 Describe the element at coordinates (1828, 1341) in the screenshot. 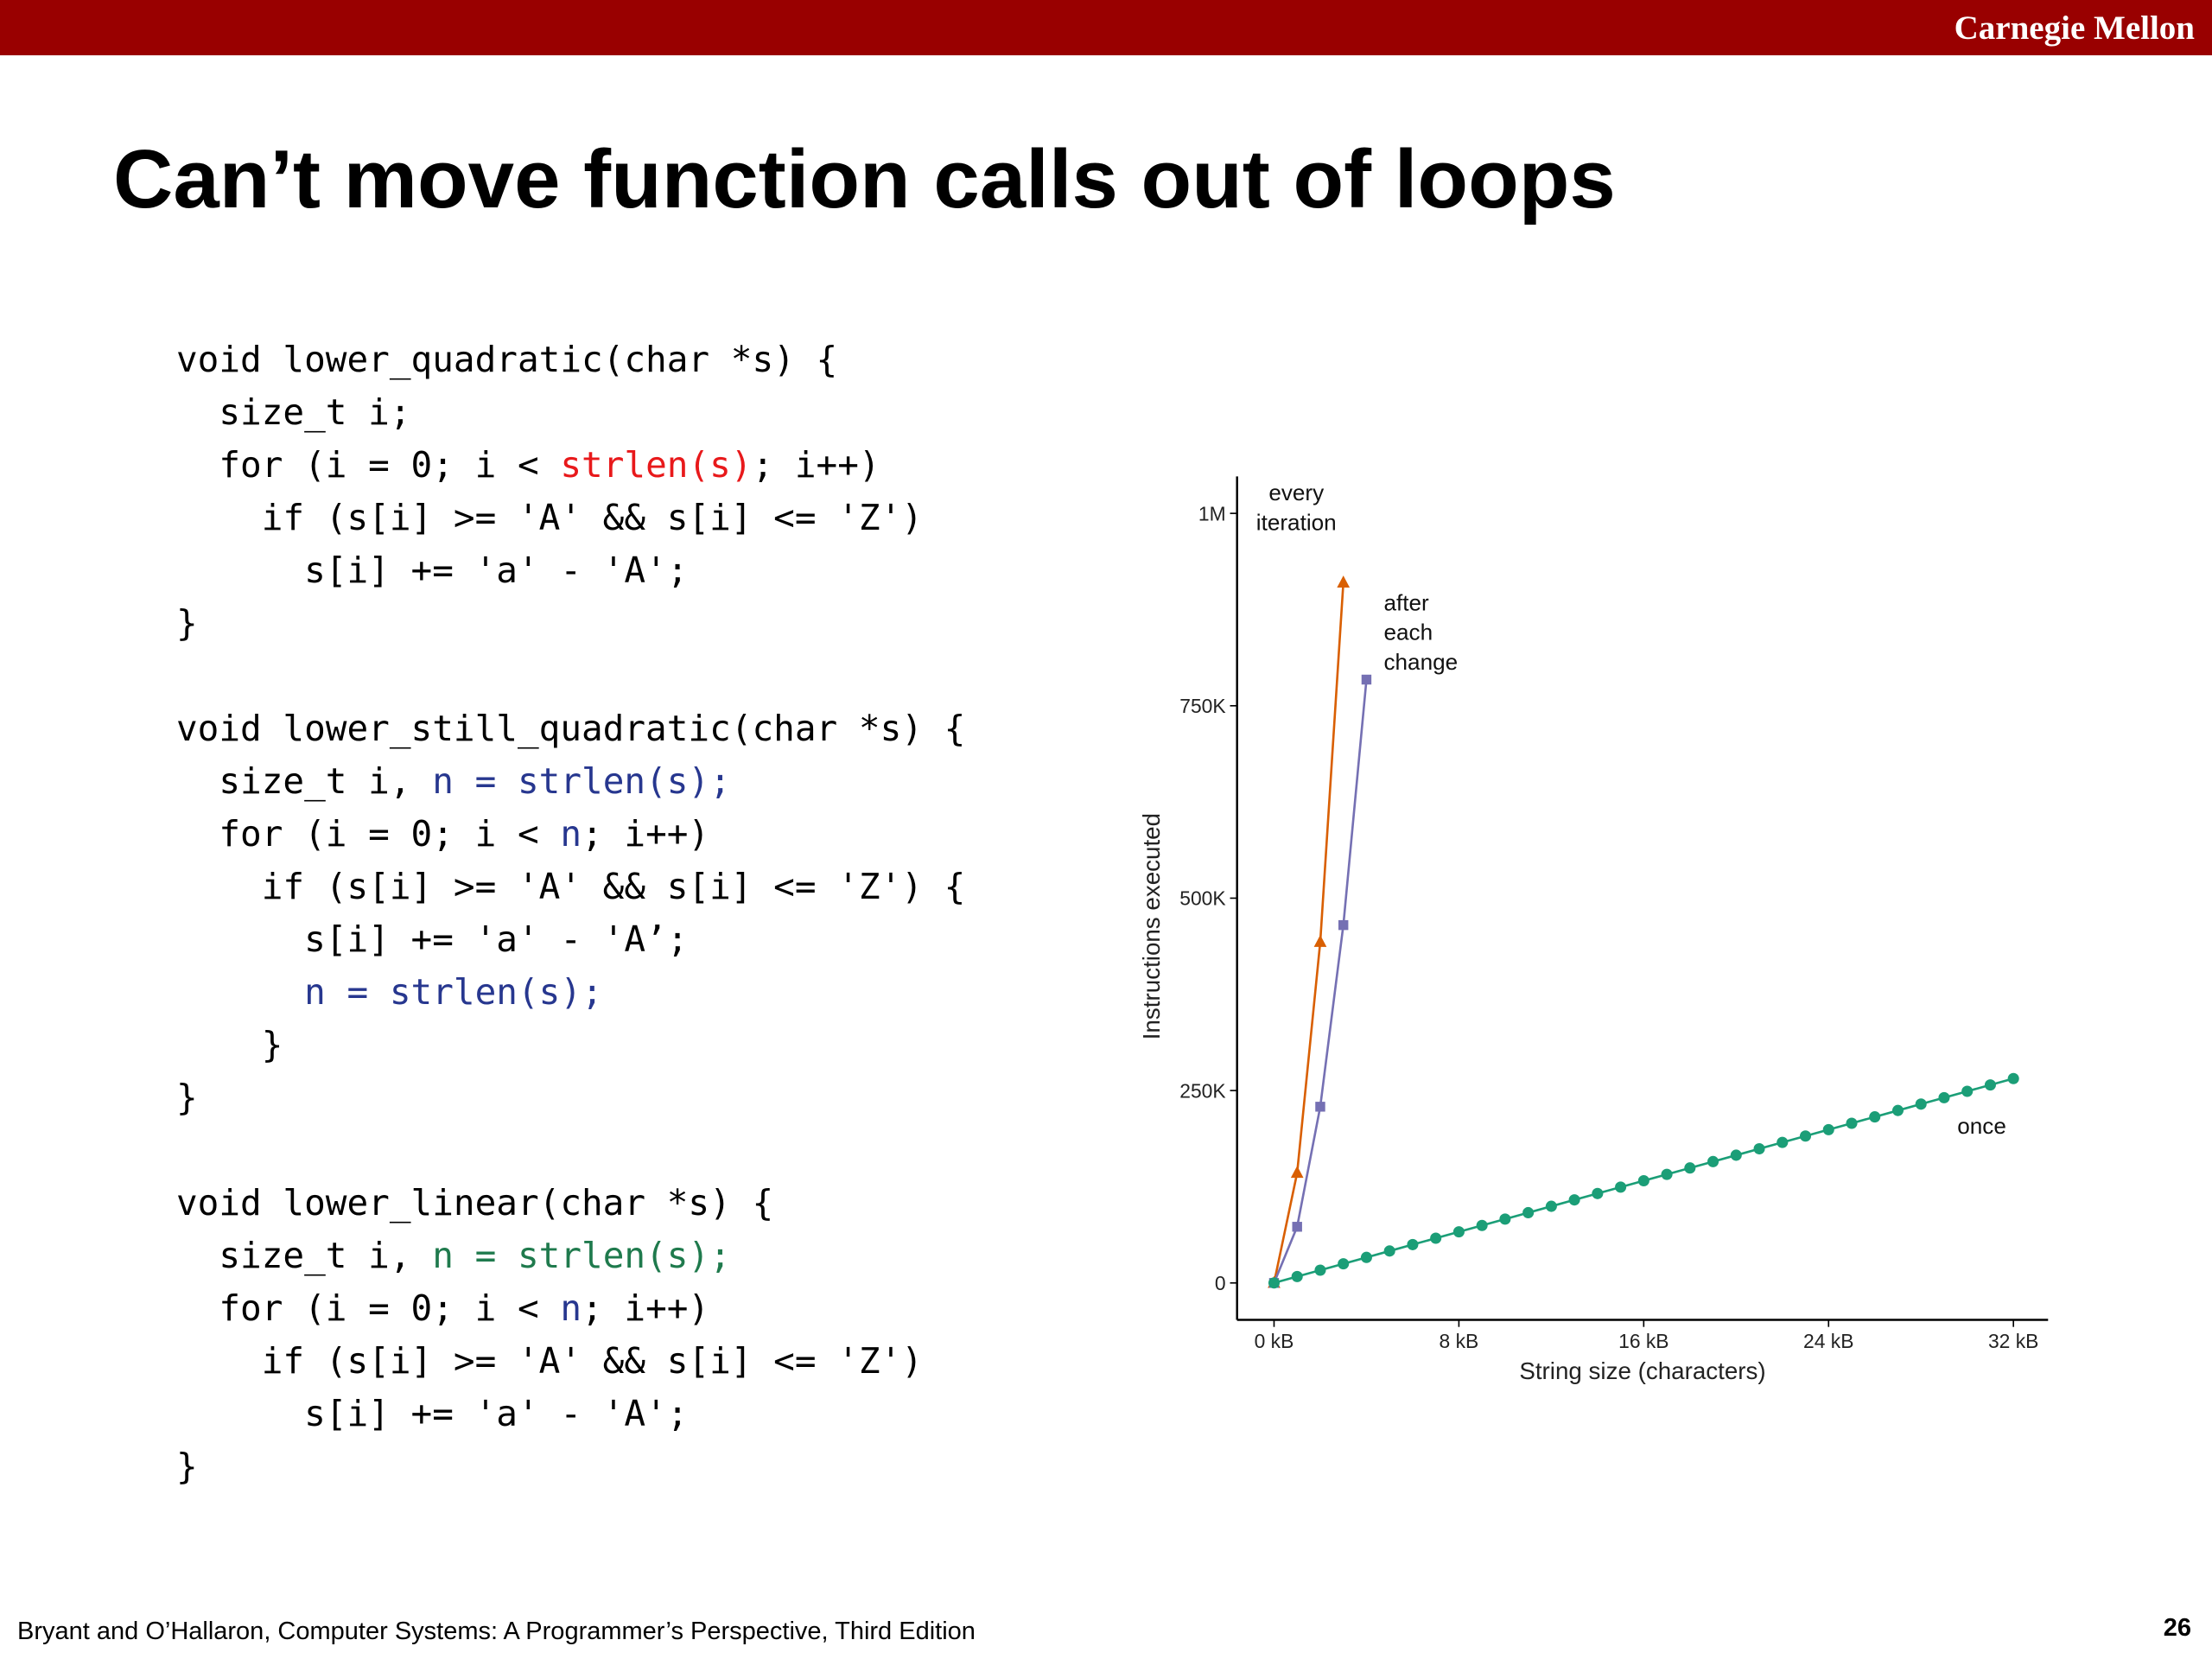

I see `x-tick-label: 24 kB` at that location.